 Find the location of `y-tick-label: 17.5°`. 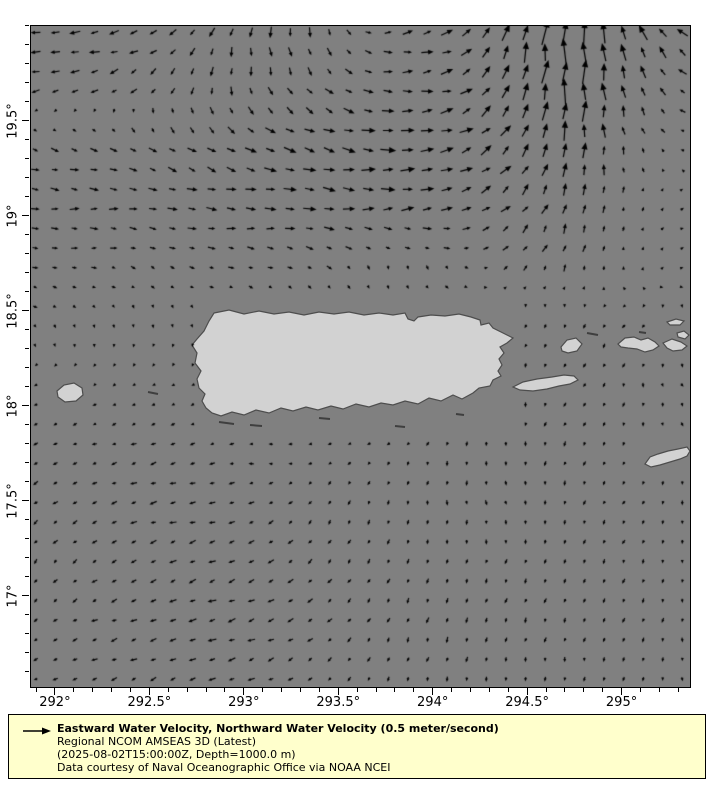

y-tick-label: 17.5° is located at coordinates (13, 500).